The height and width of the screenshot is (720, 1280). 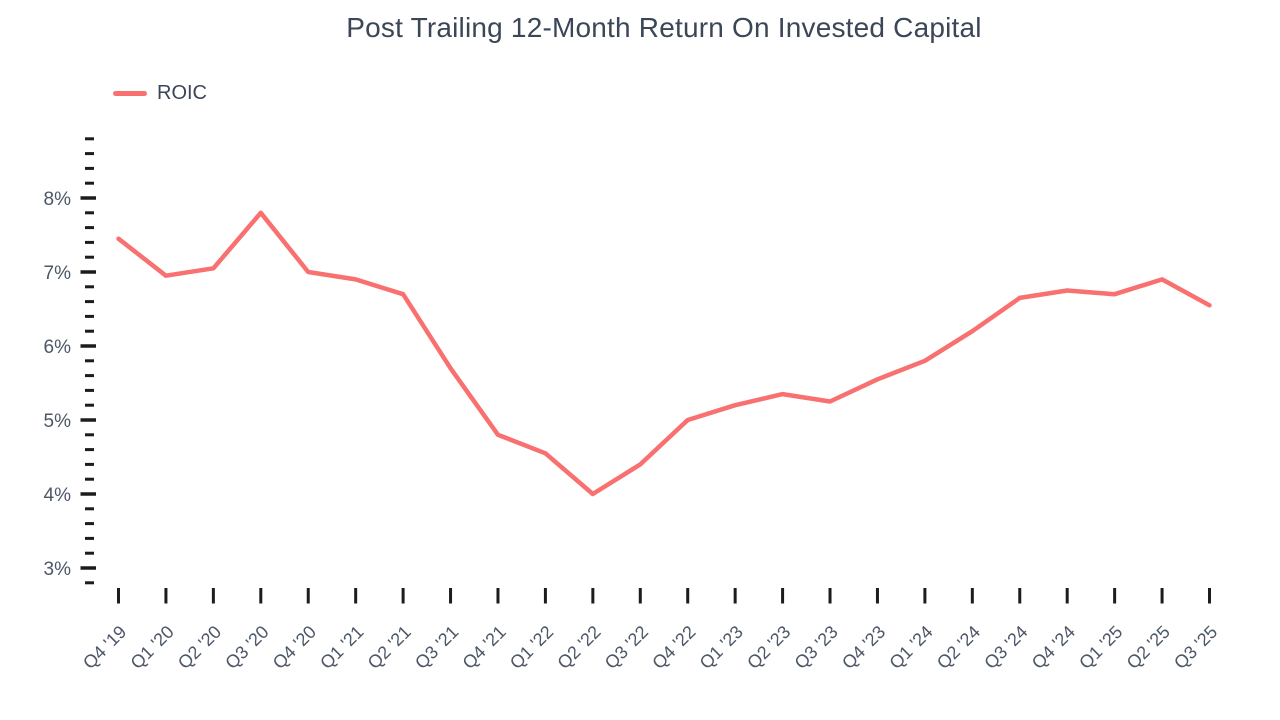 I want to click on x-tick-label: Q1 '23, so click(x=721, y=647).